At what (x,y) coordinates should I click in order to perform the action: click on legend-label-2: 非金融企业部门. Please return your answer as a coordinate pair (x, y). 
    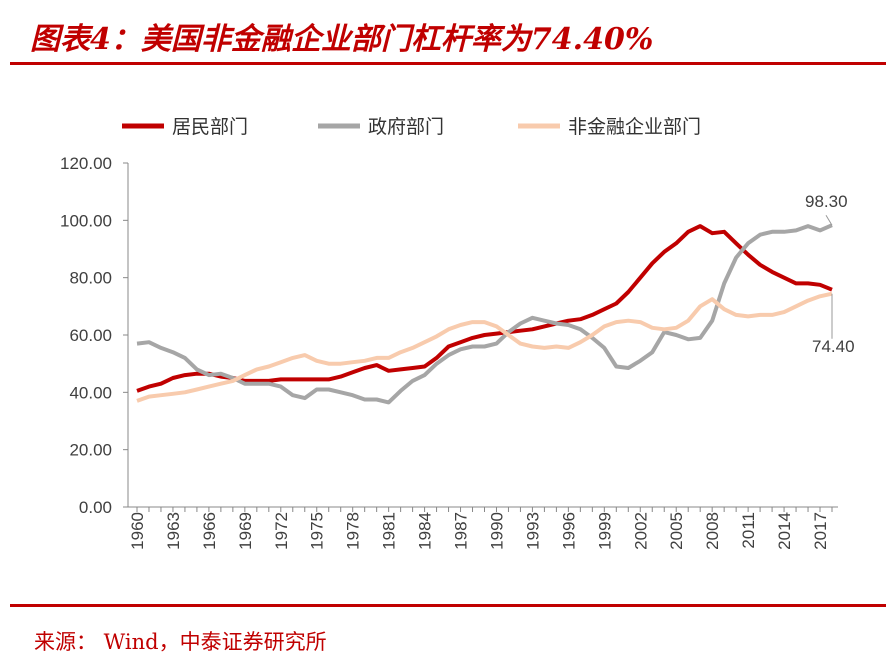
    Looking at the image, I should click on (634, 127).